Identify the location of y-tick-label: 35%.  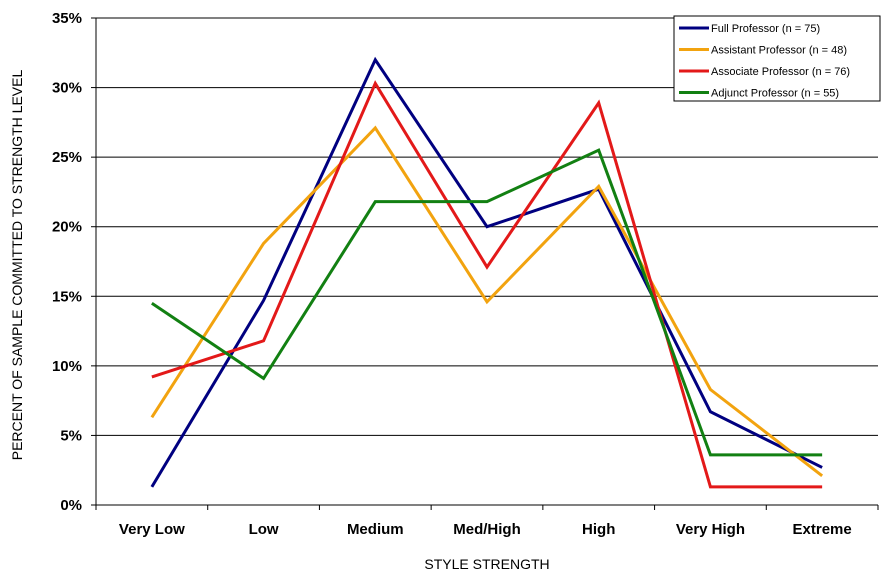
(67, 18).